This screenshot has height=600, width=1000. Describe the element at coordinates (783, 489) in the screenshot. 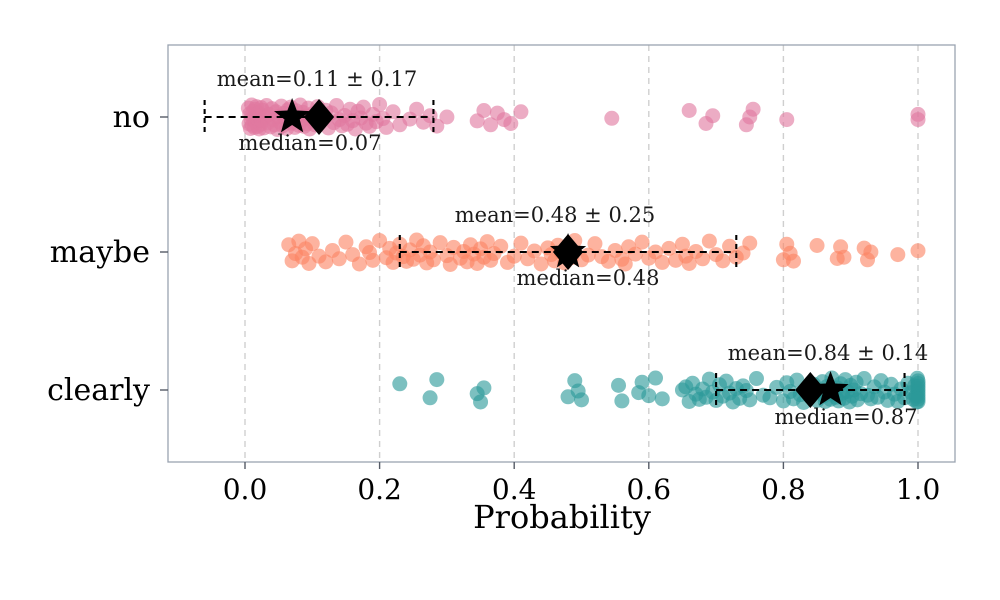

I see `x-tick-label-0.8: 0.8` at that location.